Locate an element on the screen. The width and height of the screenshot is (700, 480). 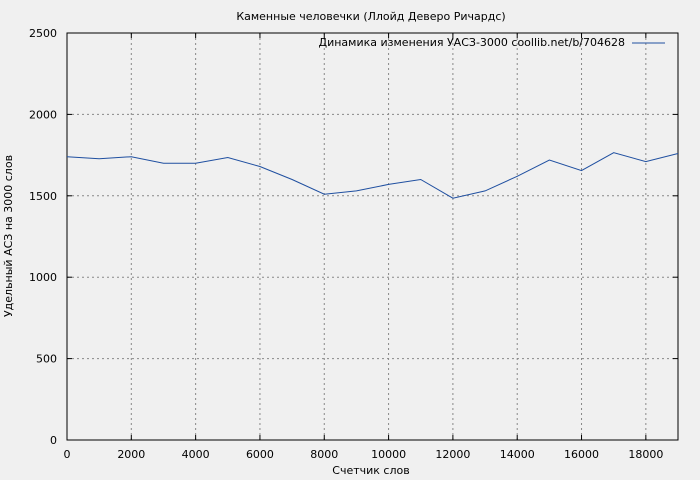
x-tick-label: 10000 is located at coordinates (388, 454).